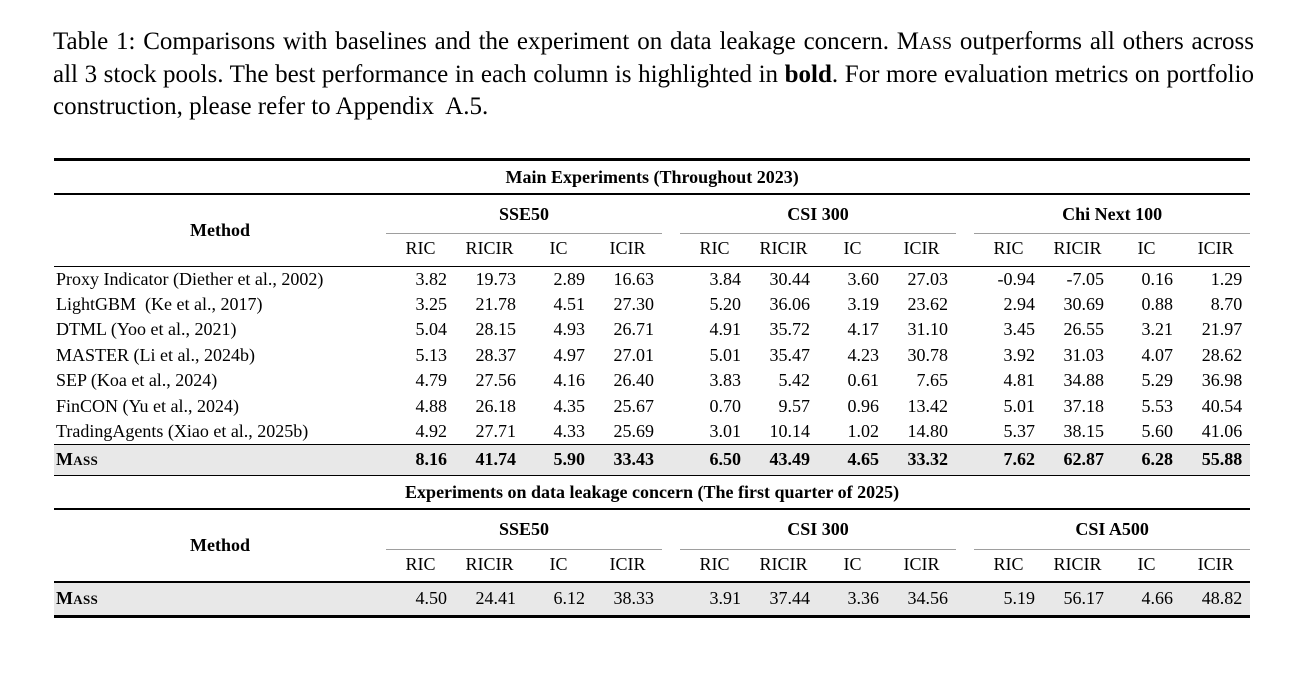 Image resolution: width=1304 pixels, height=676 pixels. Describe the element at coordinates (790, 304) in the screenshot. I see `value-cell: 36.06` at that location.